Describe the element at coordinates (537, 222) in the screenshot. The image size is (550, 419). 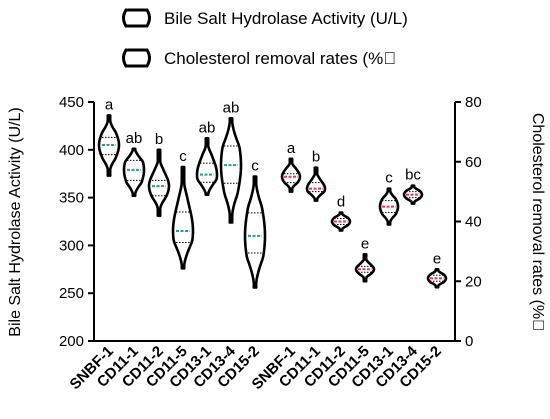
I see `right-axis-title: Cholesterol removal rates (% ` at that location.